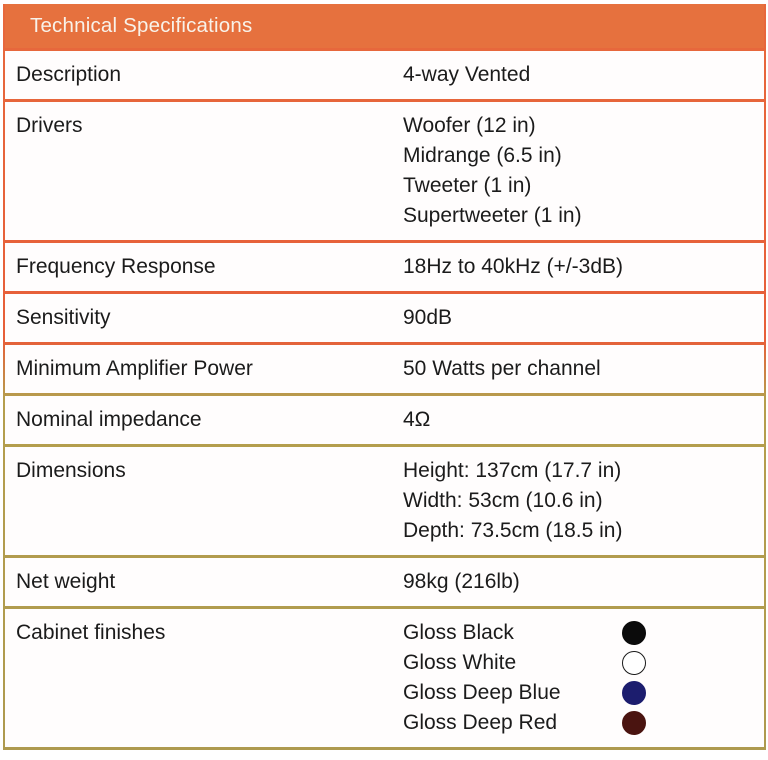  Describe the element at coordinates (384, 582) in the screenshot. I see `table-row-net-weight: Net weight 98kg (216lb)` at that location.